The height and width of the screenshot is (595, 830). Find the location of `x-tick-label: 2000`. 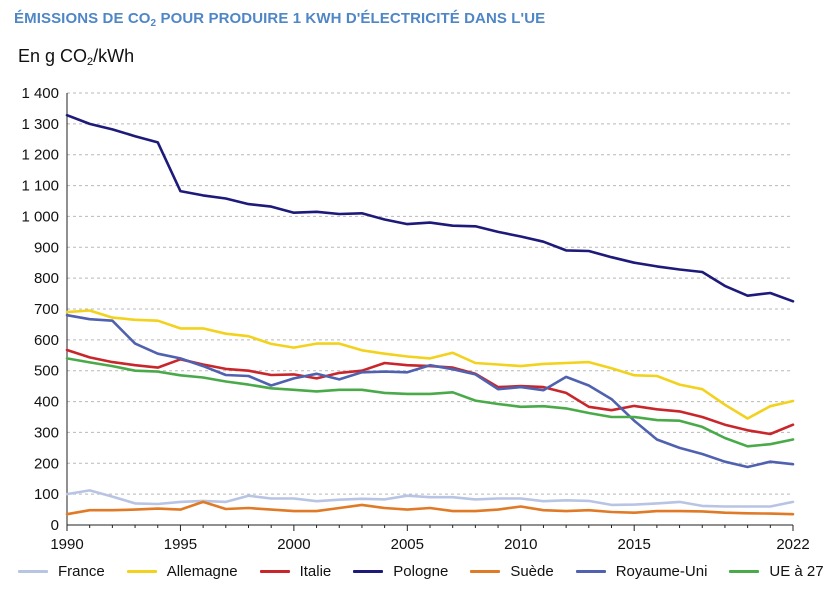

x-tick-label: 2000 is located at coordinates (293, 544).